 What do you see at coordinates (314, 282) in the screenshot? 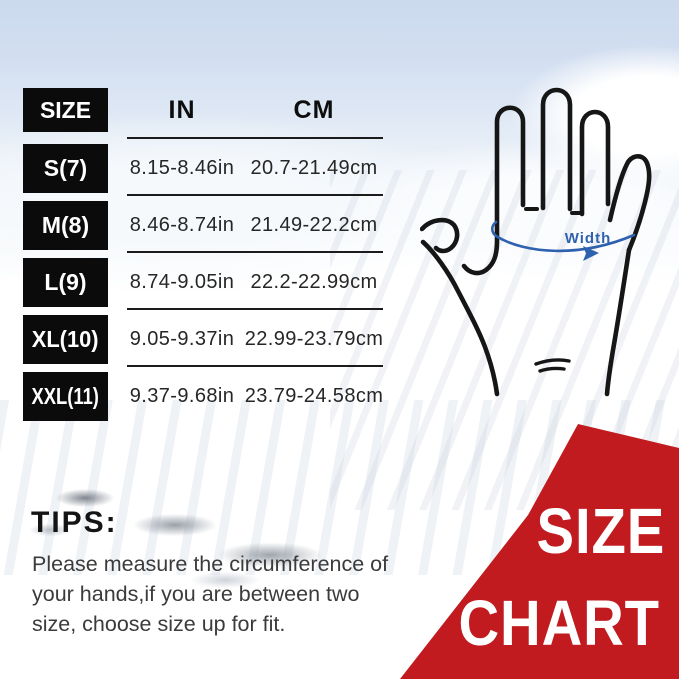
I see `cm-value-l: 22.2-22.99cm` at bounding box center [314, 282].